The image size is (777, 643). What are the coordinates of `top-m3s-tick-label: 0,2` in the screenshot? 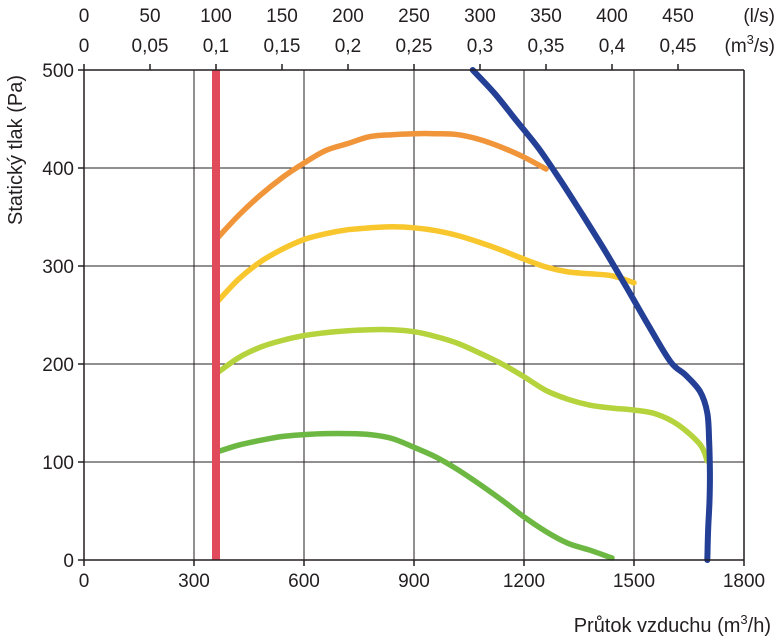 It's located at (348, 46).